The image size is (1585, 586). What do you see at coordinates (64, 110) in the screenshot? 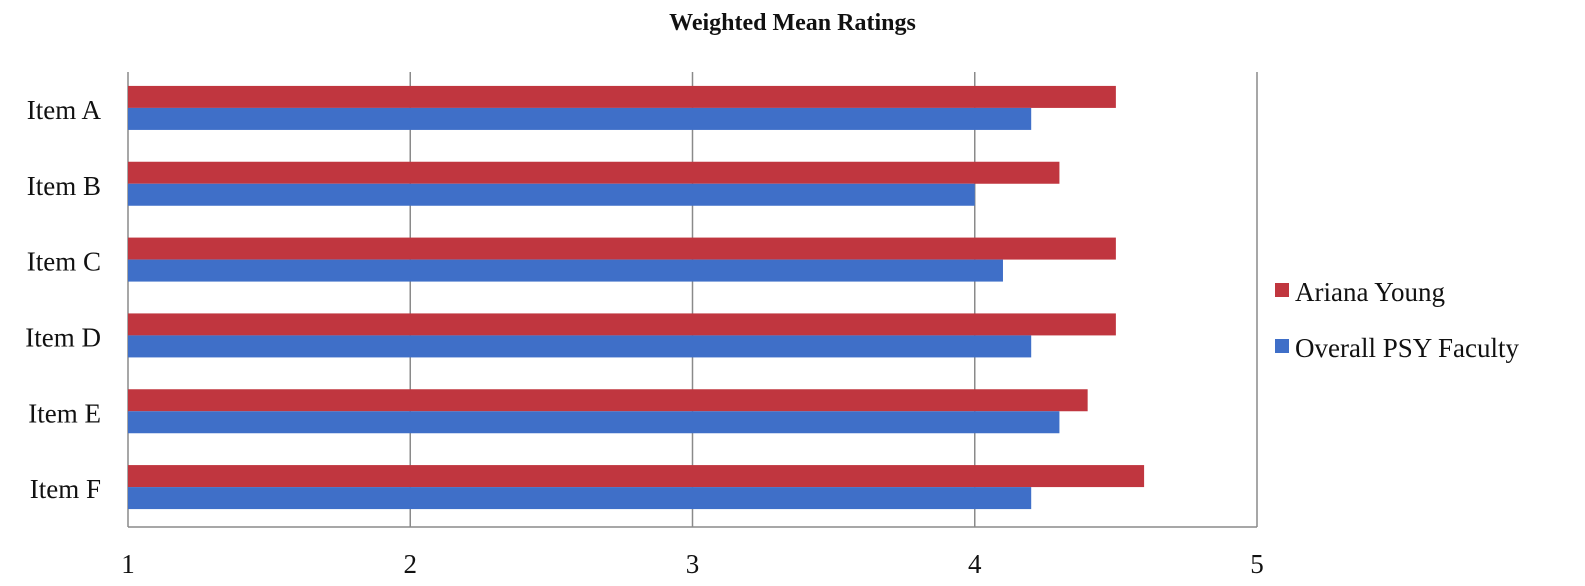
I see `category-label: Item A` at bounding box center [64, 110].